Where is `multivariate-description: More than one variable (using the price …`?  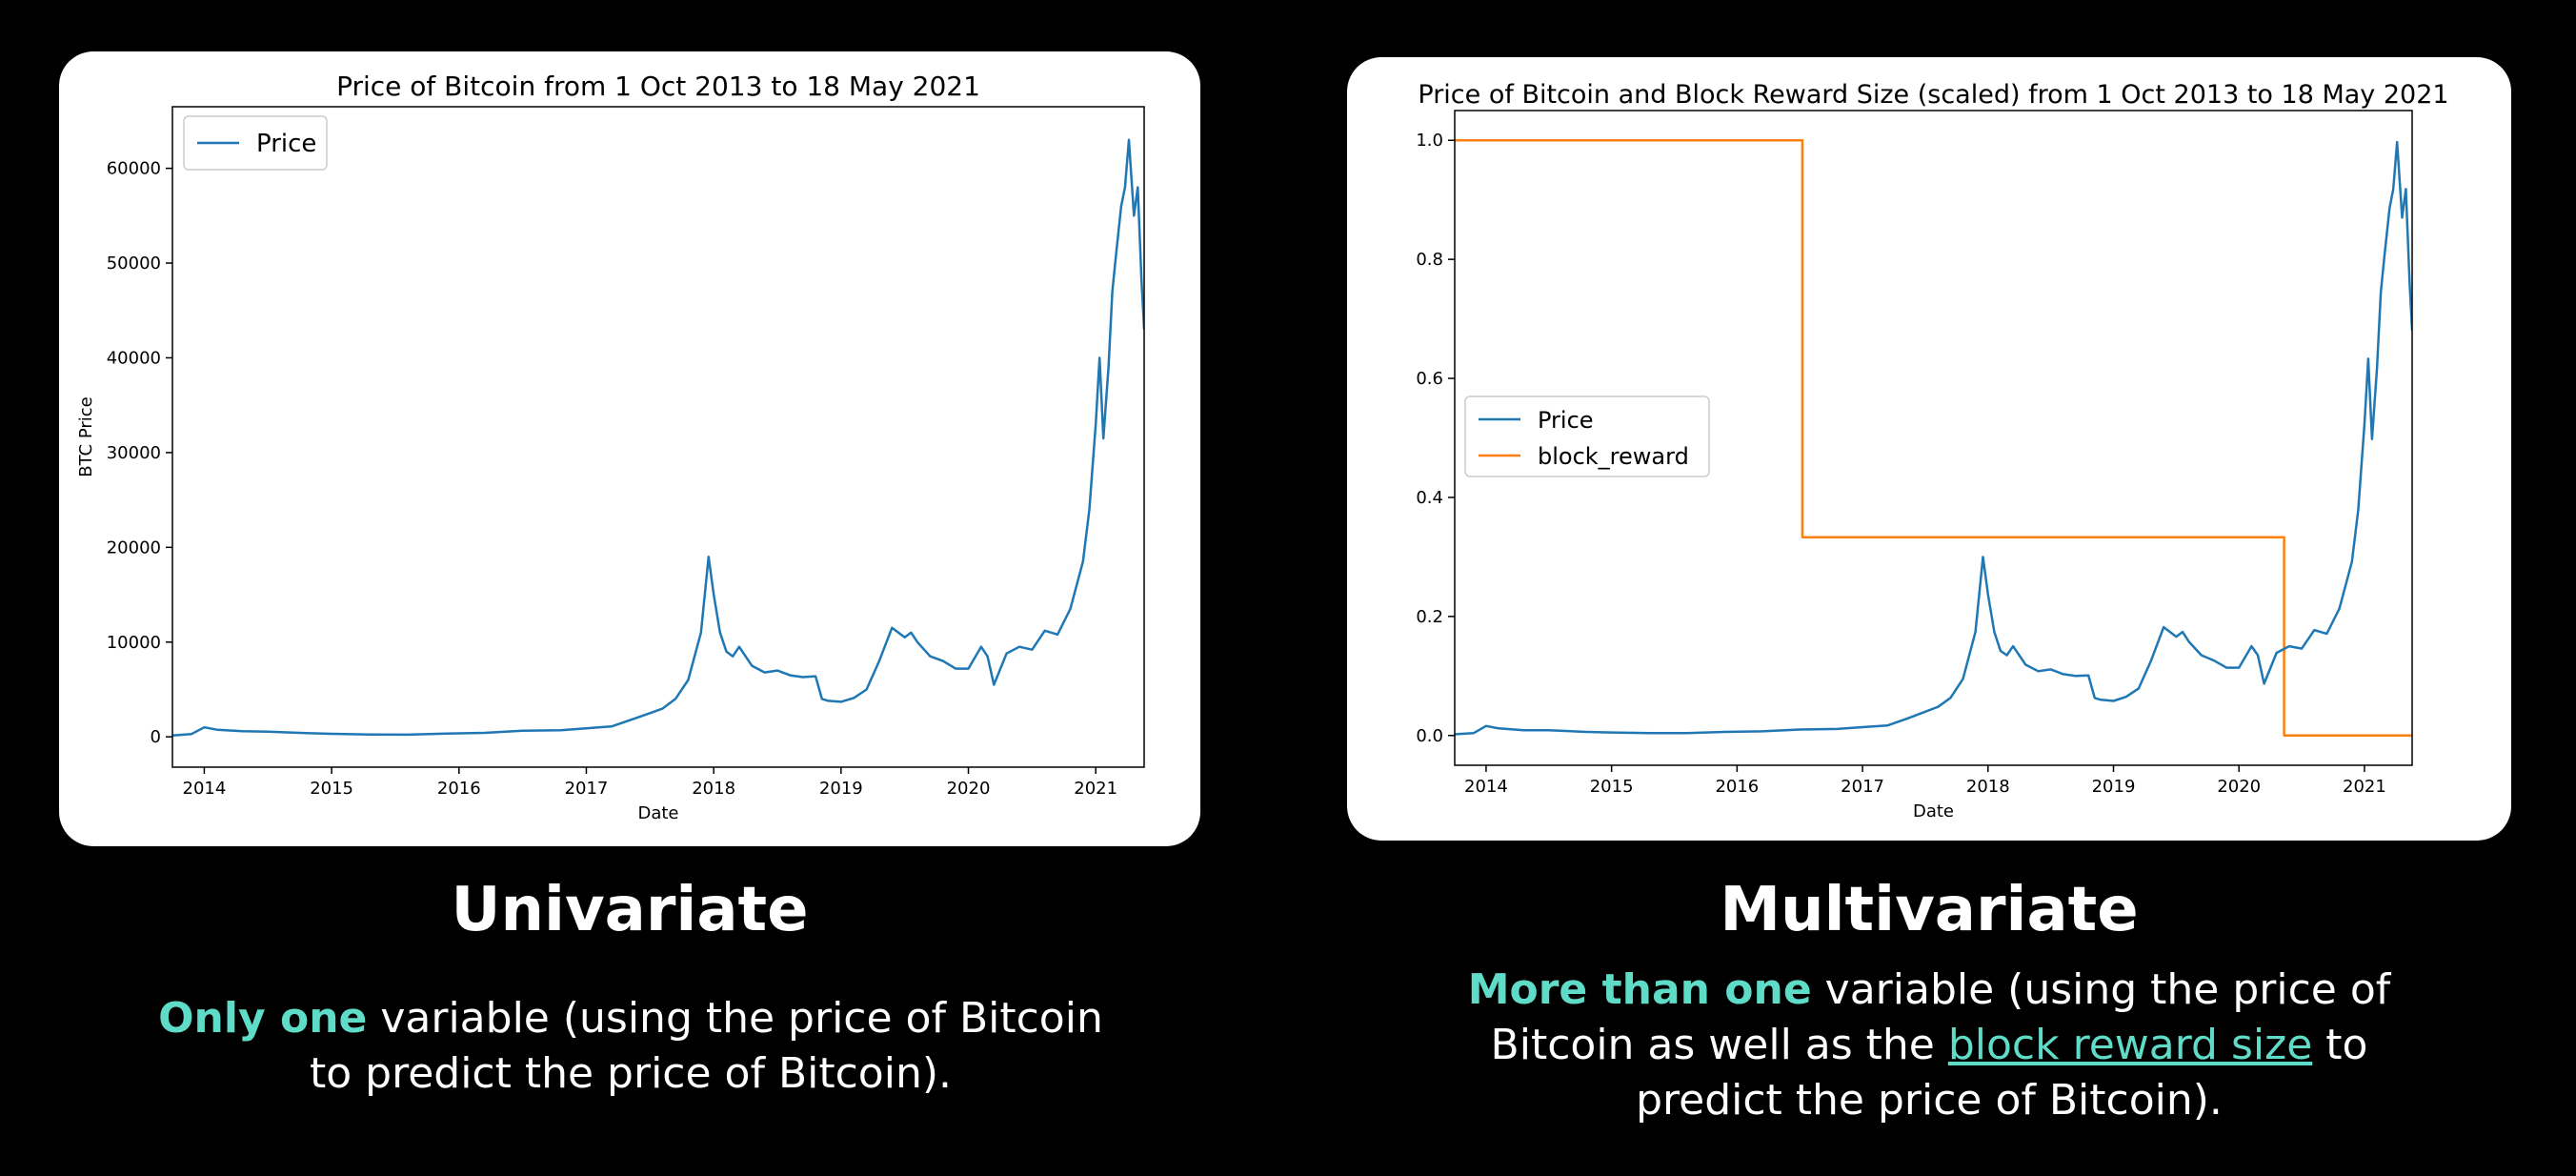 multivariate-description: More than one variable (using the price … is located at coordinates (1929, 1045).